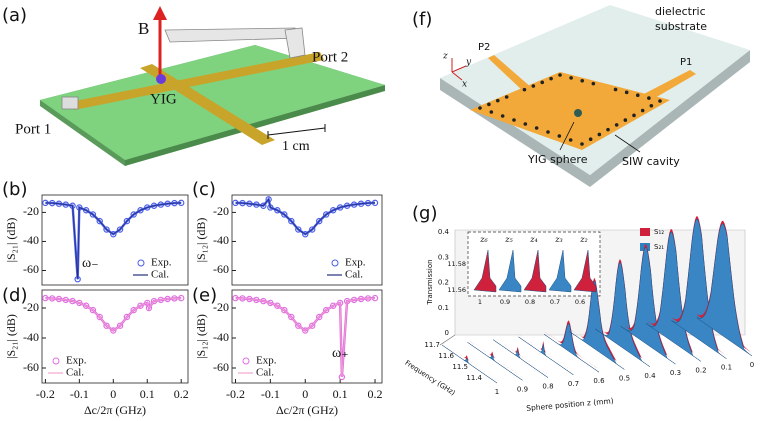  Describe the element at coordinates (443, 257) in the screenshot. I see `g-text: 0.3` at that location.